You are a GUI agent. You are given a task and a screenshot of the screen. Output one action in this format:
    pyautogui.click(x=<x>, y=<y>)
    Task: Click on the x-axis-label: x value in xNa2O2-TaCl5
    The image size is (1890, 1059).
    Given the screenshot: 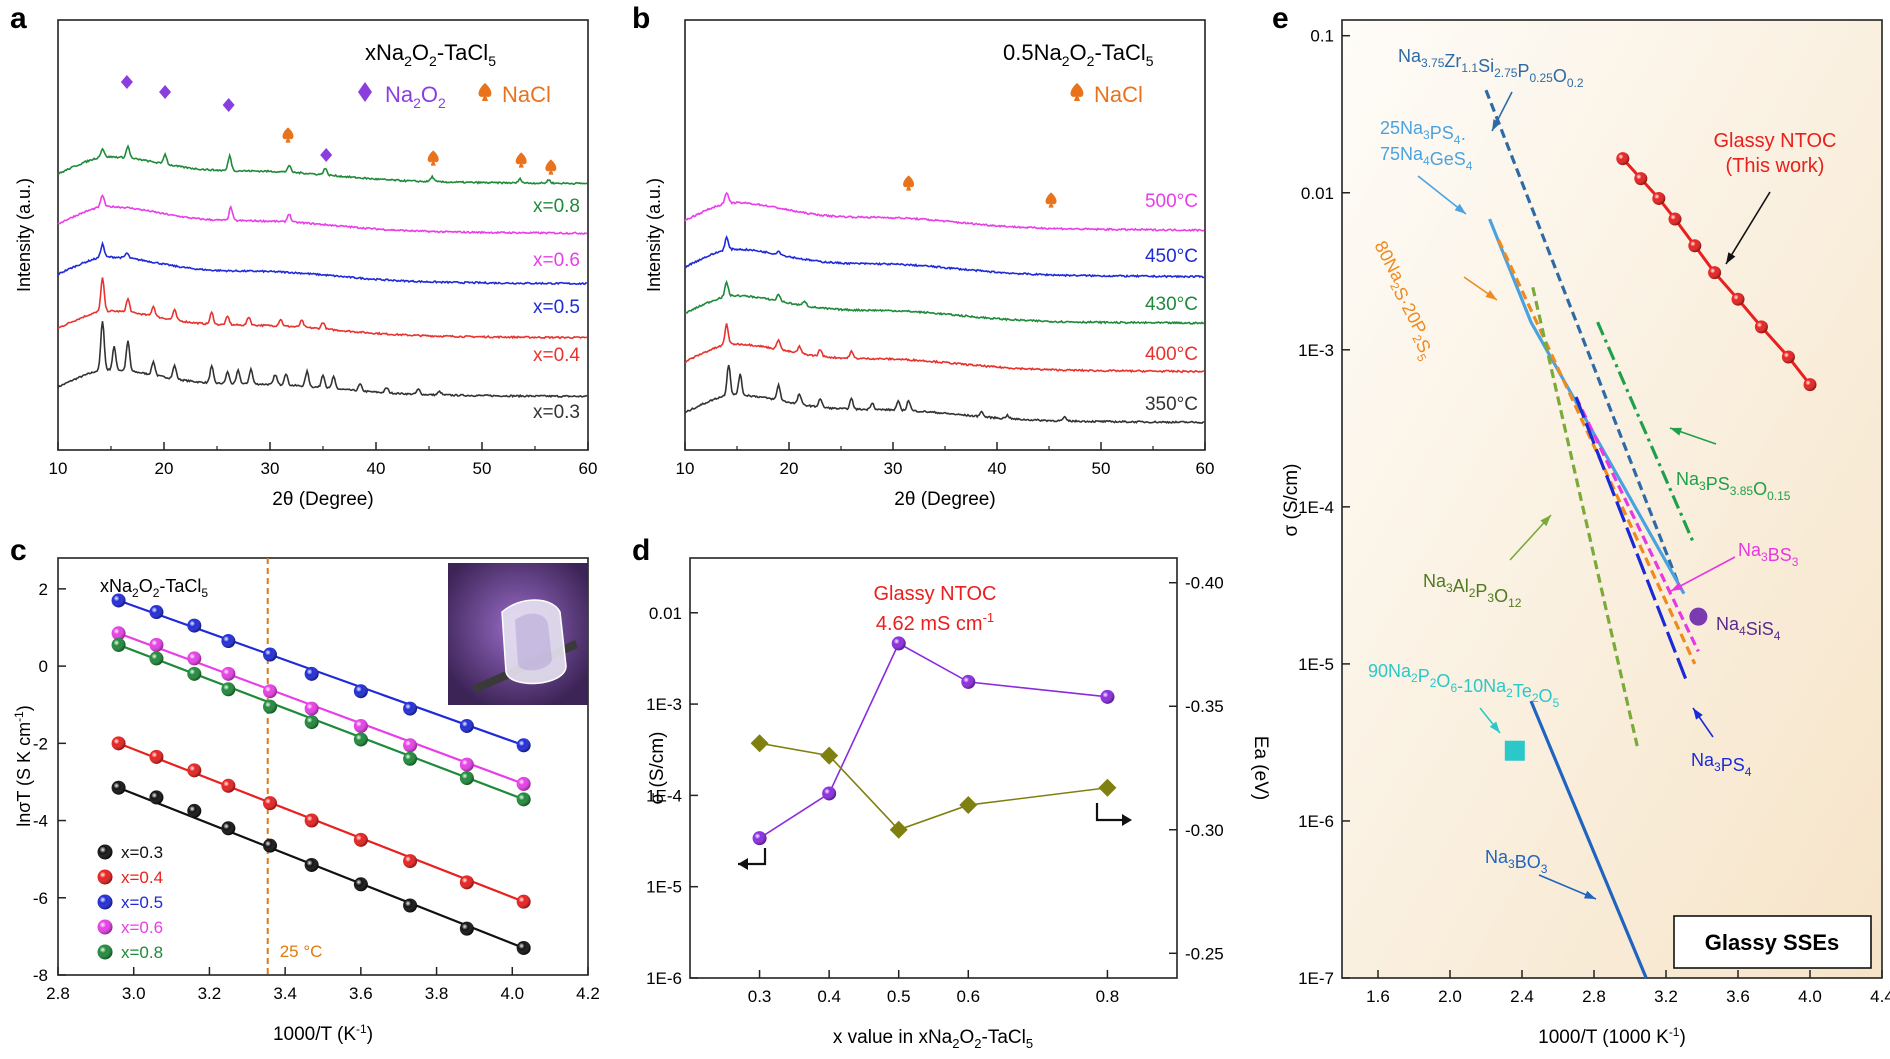 What is the action you would take?
    pyautogui.click(x=933, y=1039)
    